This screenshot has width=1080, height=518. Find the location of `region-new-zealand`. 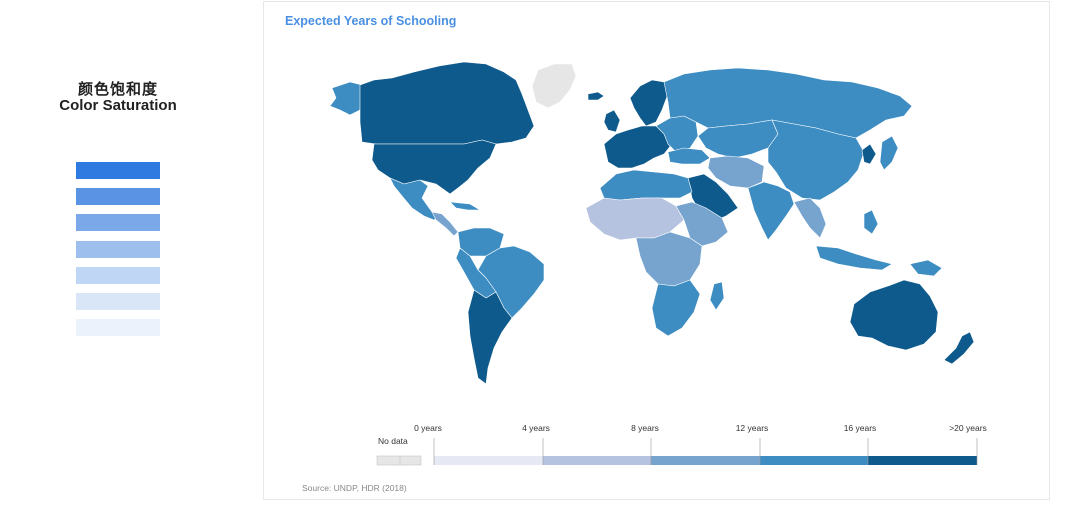

region-new-zealand is located at coordinates (959, 348).